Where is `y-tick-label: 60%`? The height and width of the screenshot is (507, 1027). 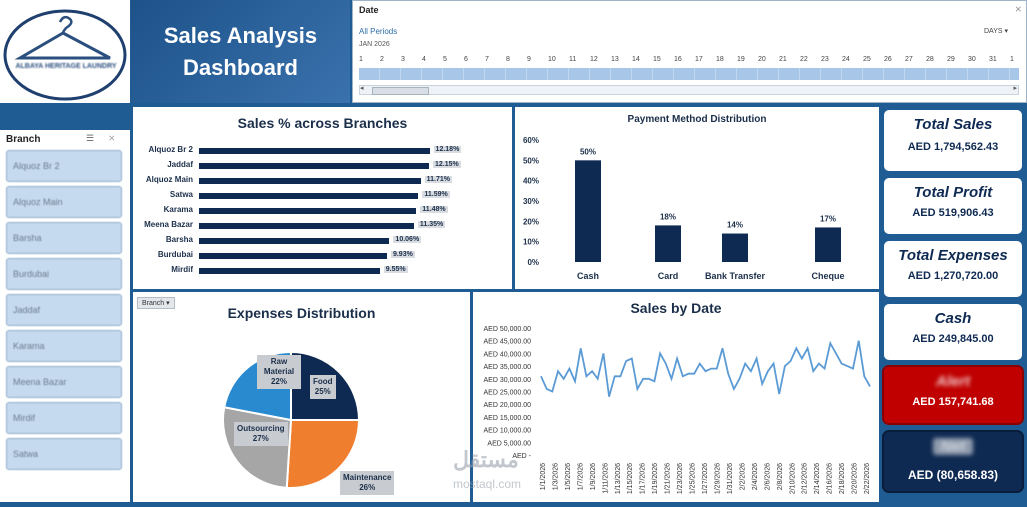 y-tick-label: 60% is located at coordinates (531, 140).